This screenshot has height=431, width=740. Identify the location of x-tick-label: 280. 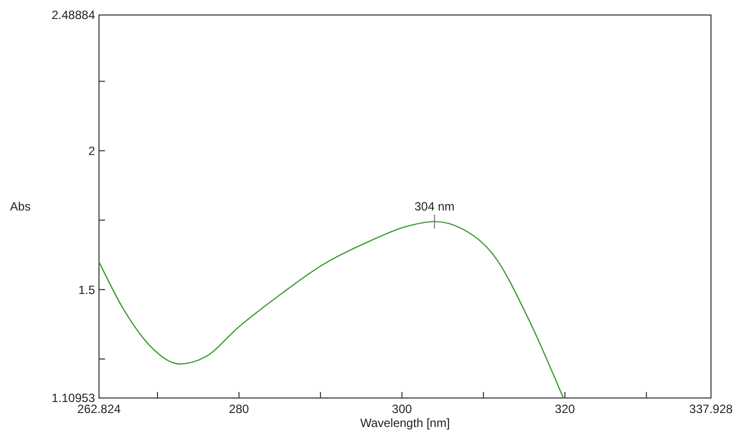
(239, 409).